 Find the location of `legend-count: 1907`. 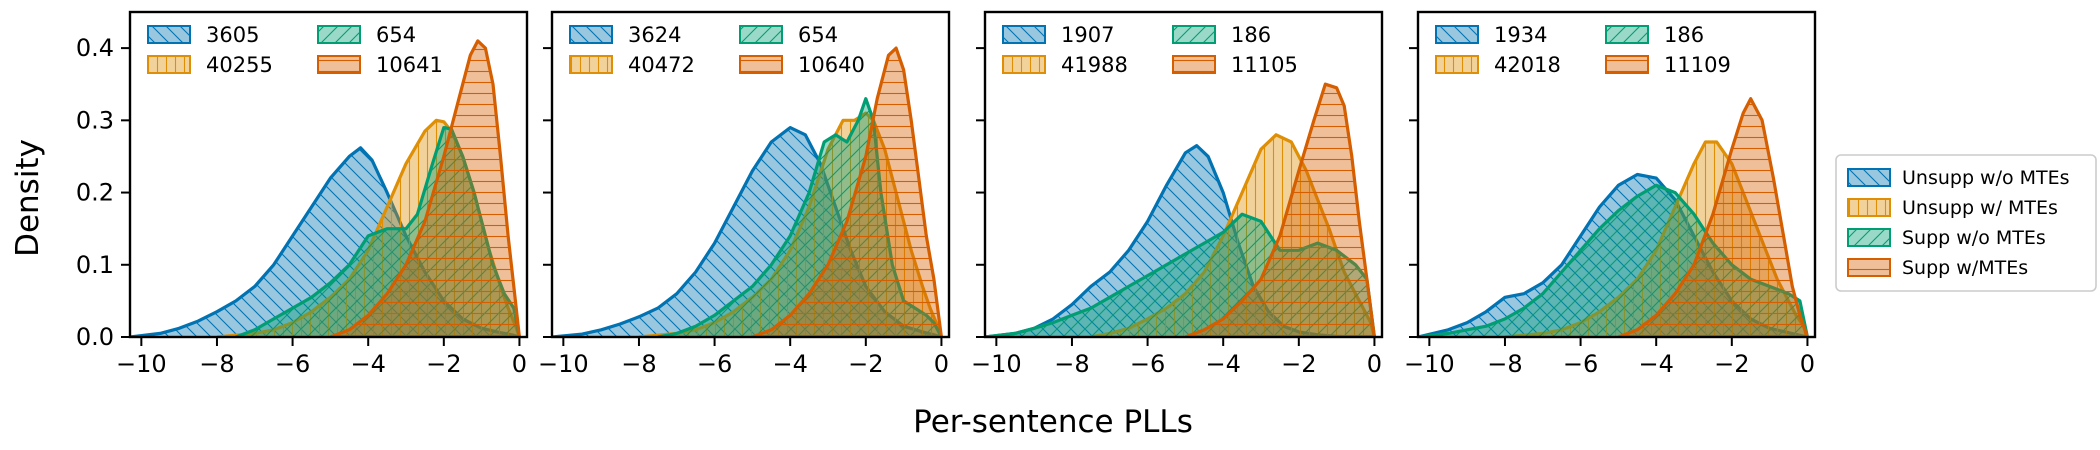

legend-count: 1907 is located at coordinates (1087, 35).